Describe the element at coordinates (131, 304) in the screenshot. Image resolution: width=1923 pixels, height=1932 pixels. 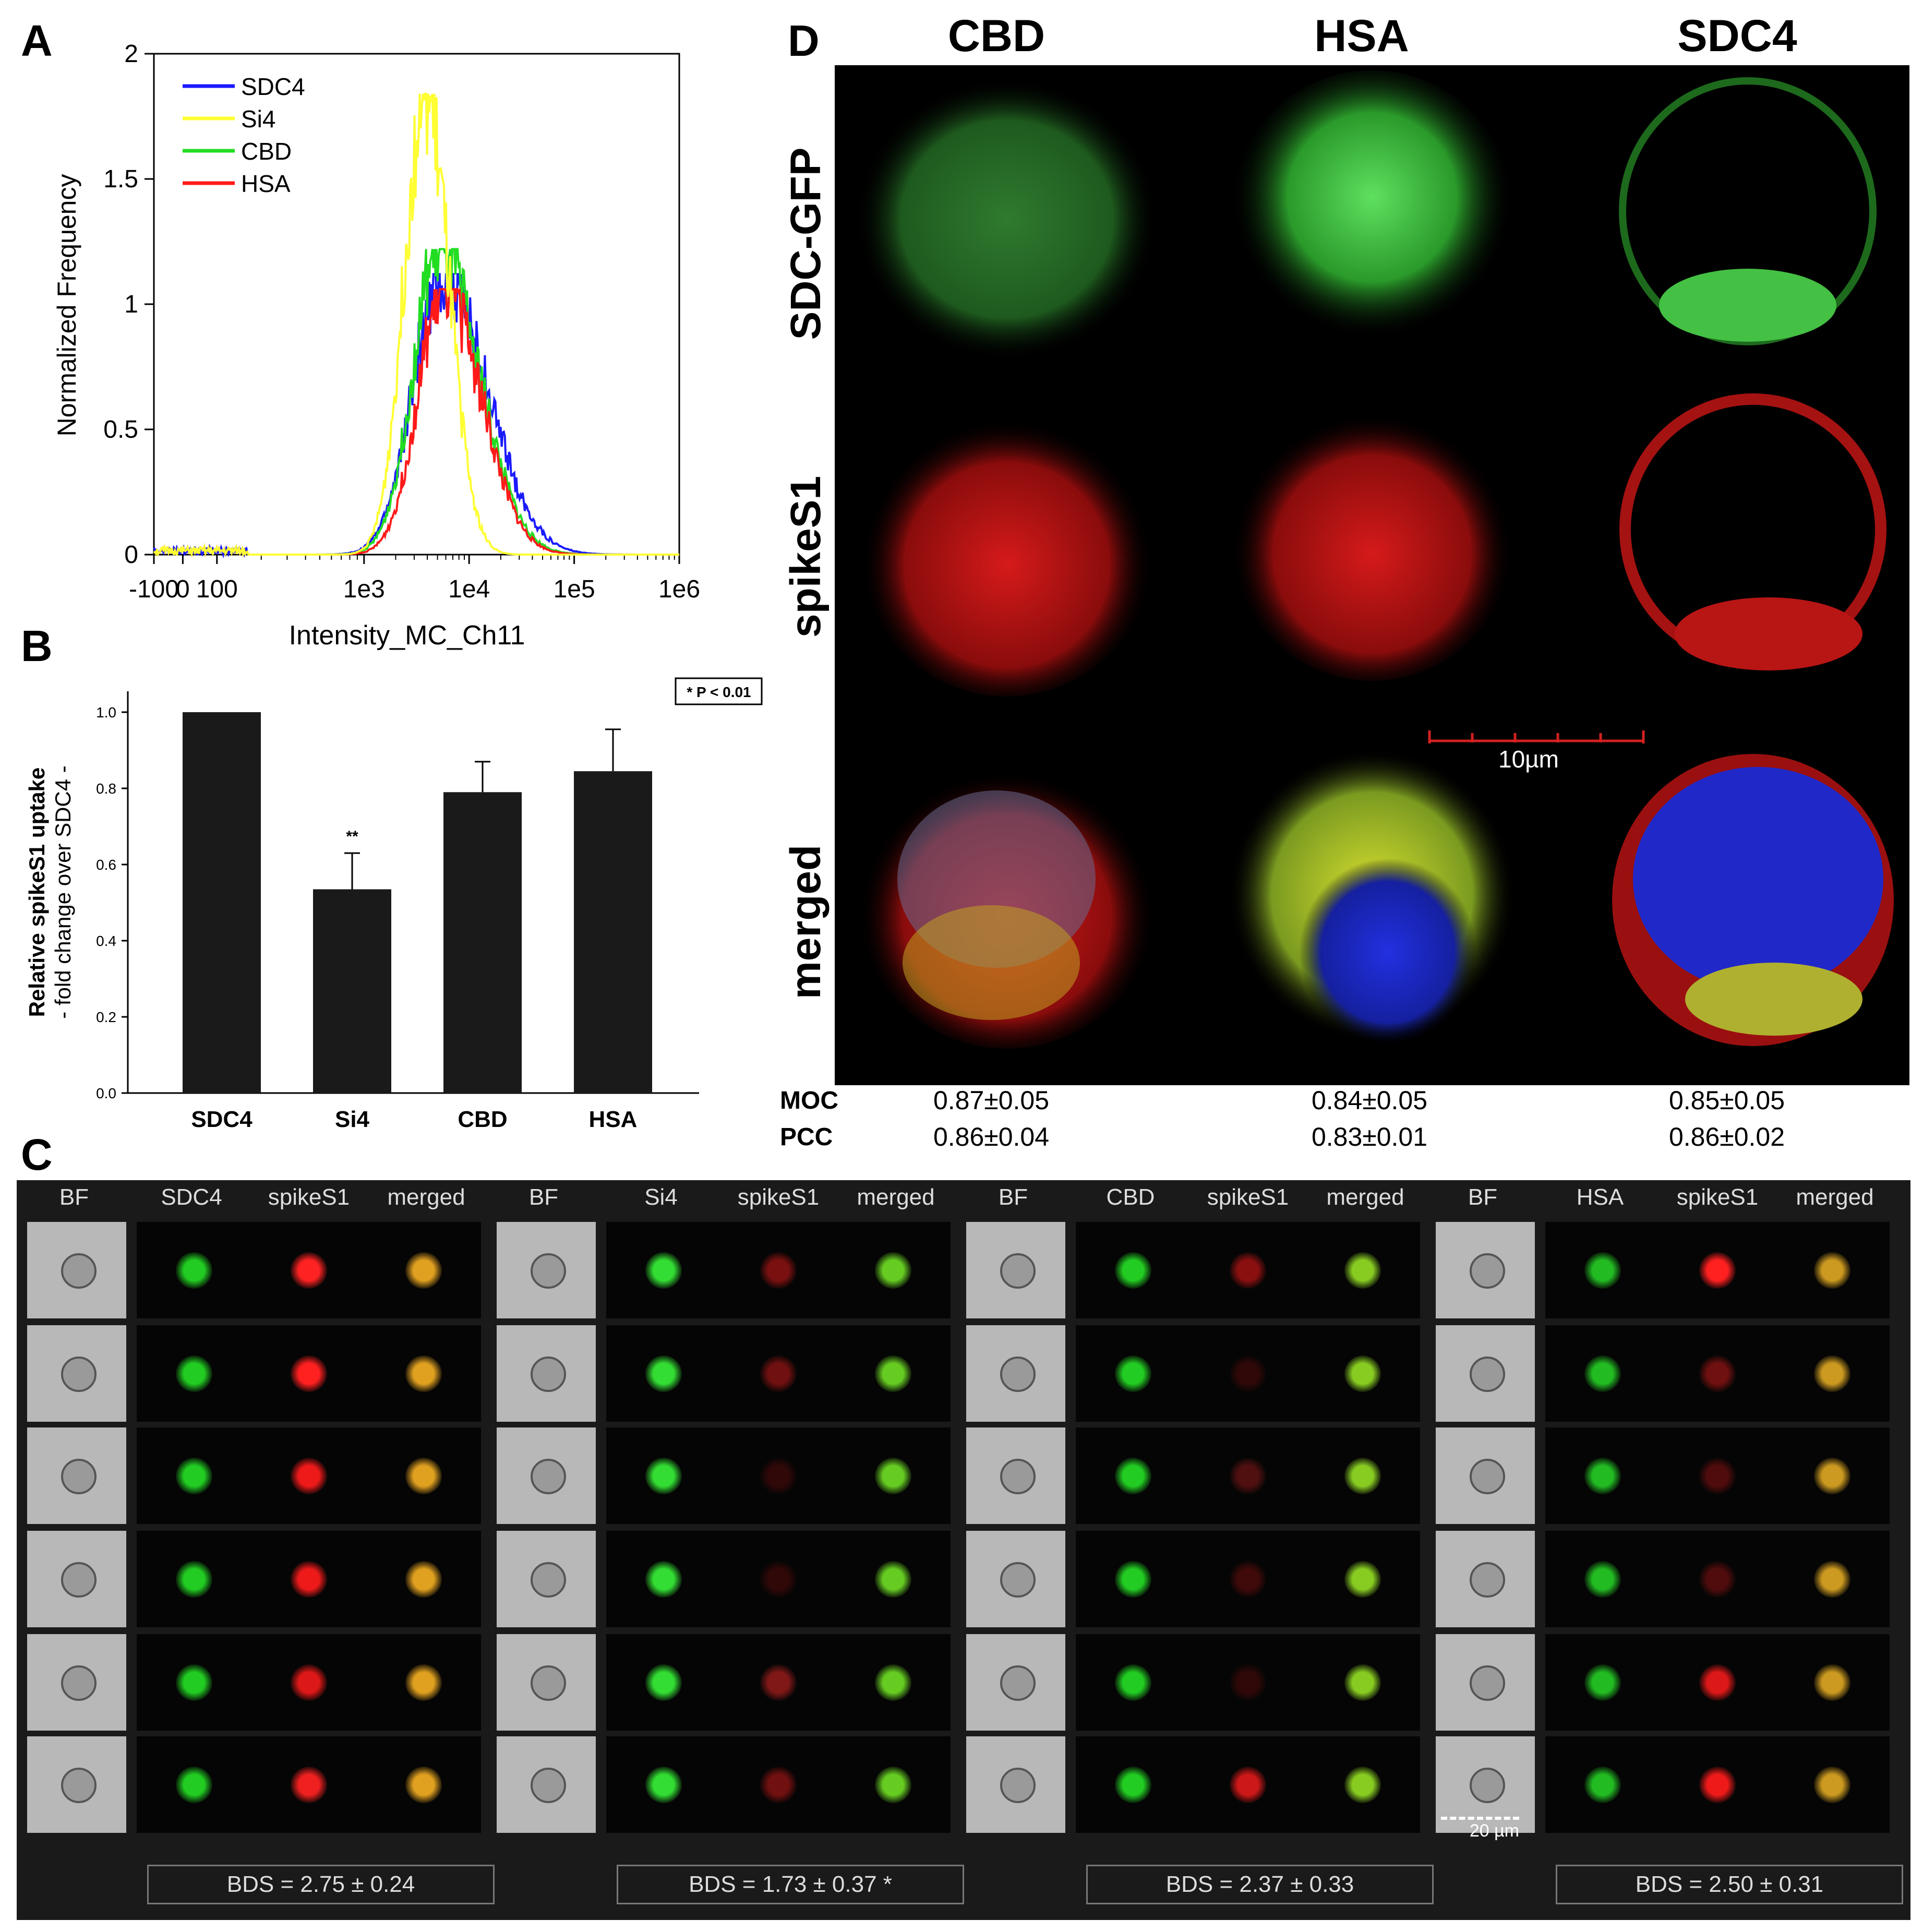
I see `y-tick-label: 1` at that location.